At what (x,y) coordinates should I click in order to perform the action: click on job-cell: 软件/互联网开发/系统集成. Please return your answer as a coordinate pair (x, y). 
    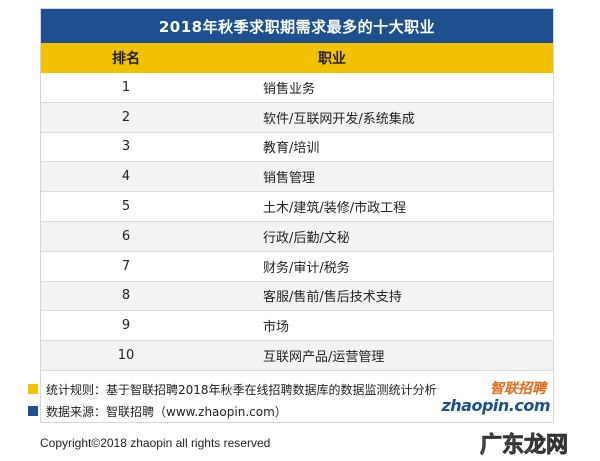
    Looking at the image, I should click on (339, 119).